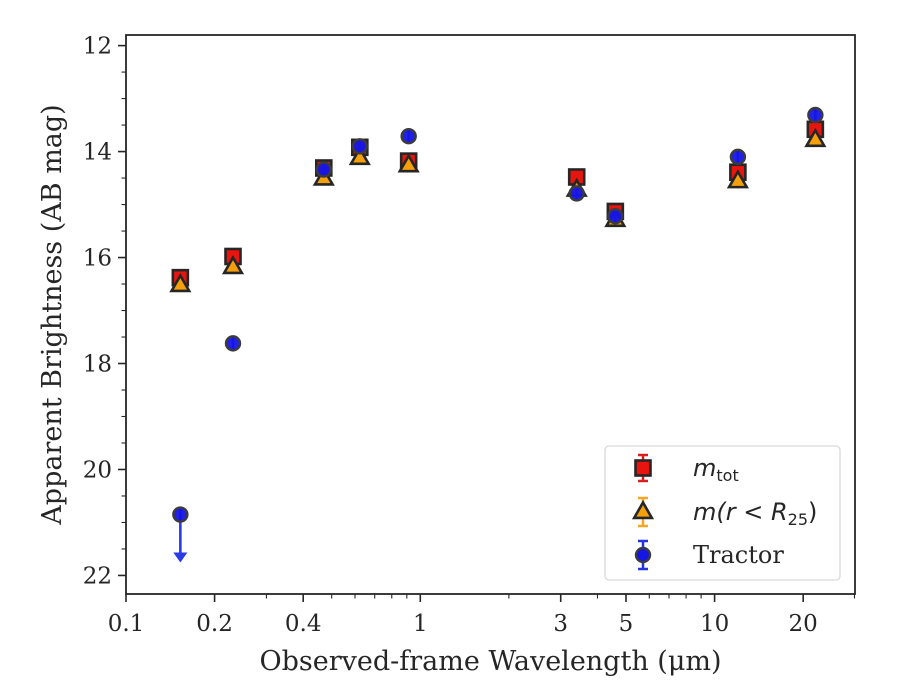 The width and height of the screenshot is (900, 700). I want to click on y-tick-label: 14, so click(97, 153).